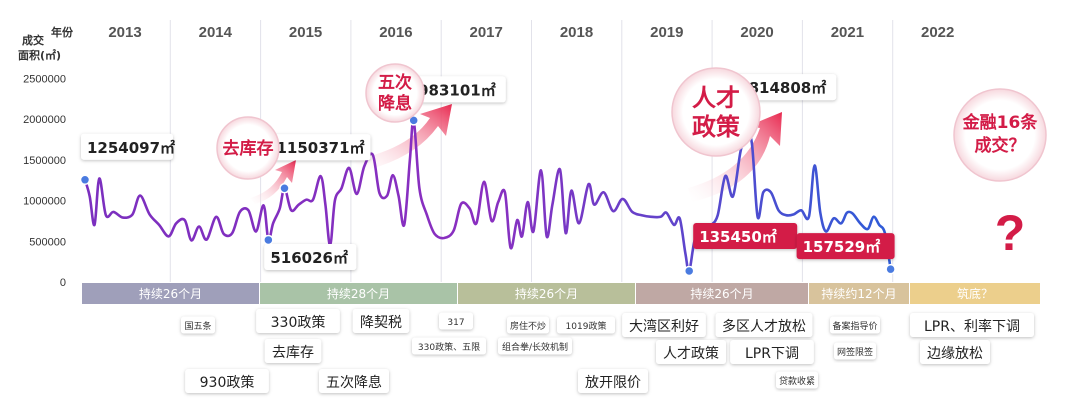  Describe the element at coordinates (395, 103) in the screenshot. I see `bubble-2-line2: 降息` at that location.